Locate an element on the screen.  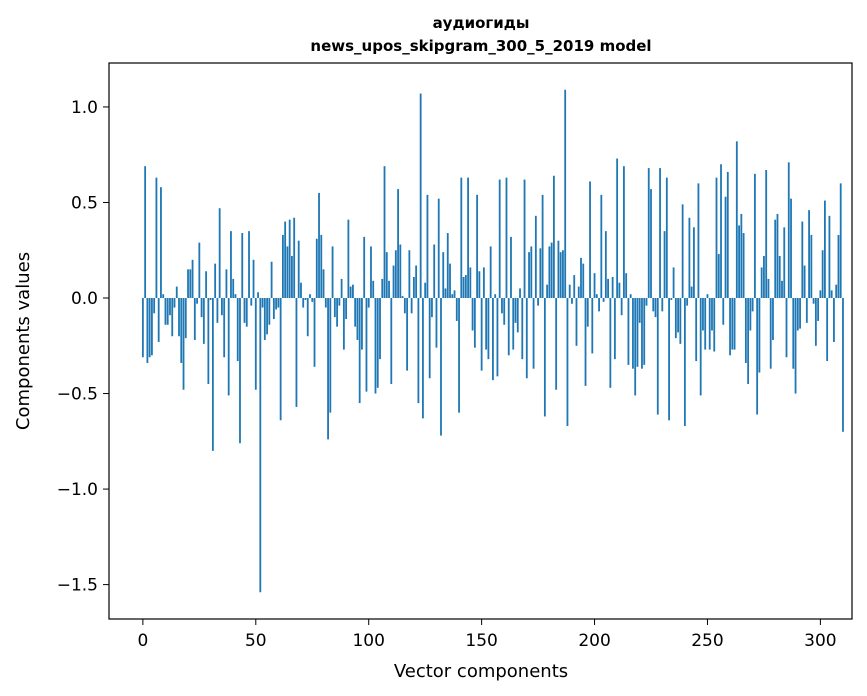
x-axis: 0 50 100 150 200 250 300 is located at coordinates (487, 635).